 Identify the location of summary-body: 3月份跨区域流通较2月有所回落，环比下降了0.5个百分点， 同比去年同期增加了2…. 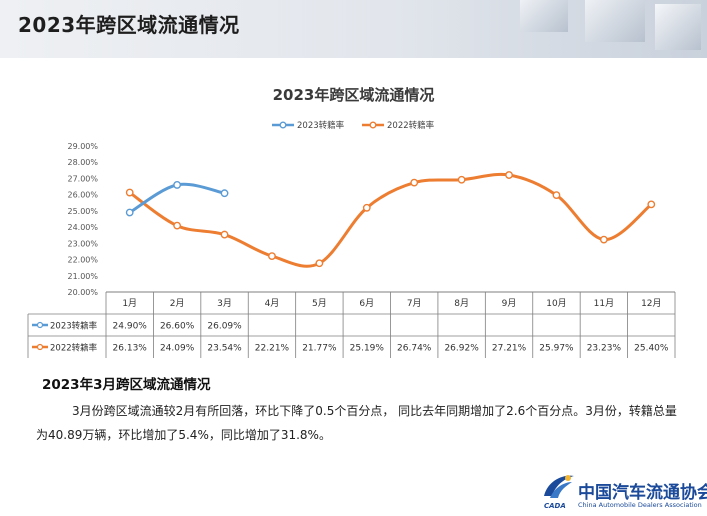
(356, 423).